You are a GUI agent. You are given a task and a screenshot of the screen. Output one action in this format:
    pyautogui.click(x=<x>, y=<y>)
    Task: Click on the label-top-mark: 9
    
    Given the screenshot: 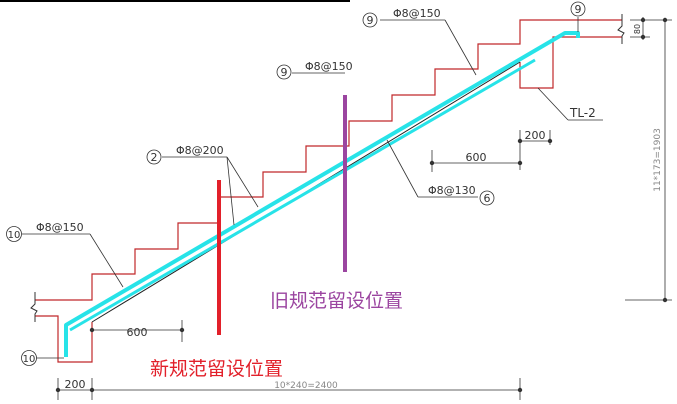 What is the action you would take?
    pyautogui.click(x=578, y=9)
    